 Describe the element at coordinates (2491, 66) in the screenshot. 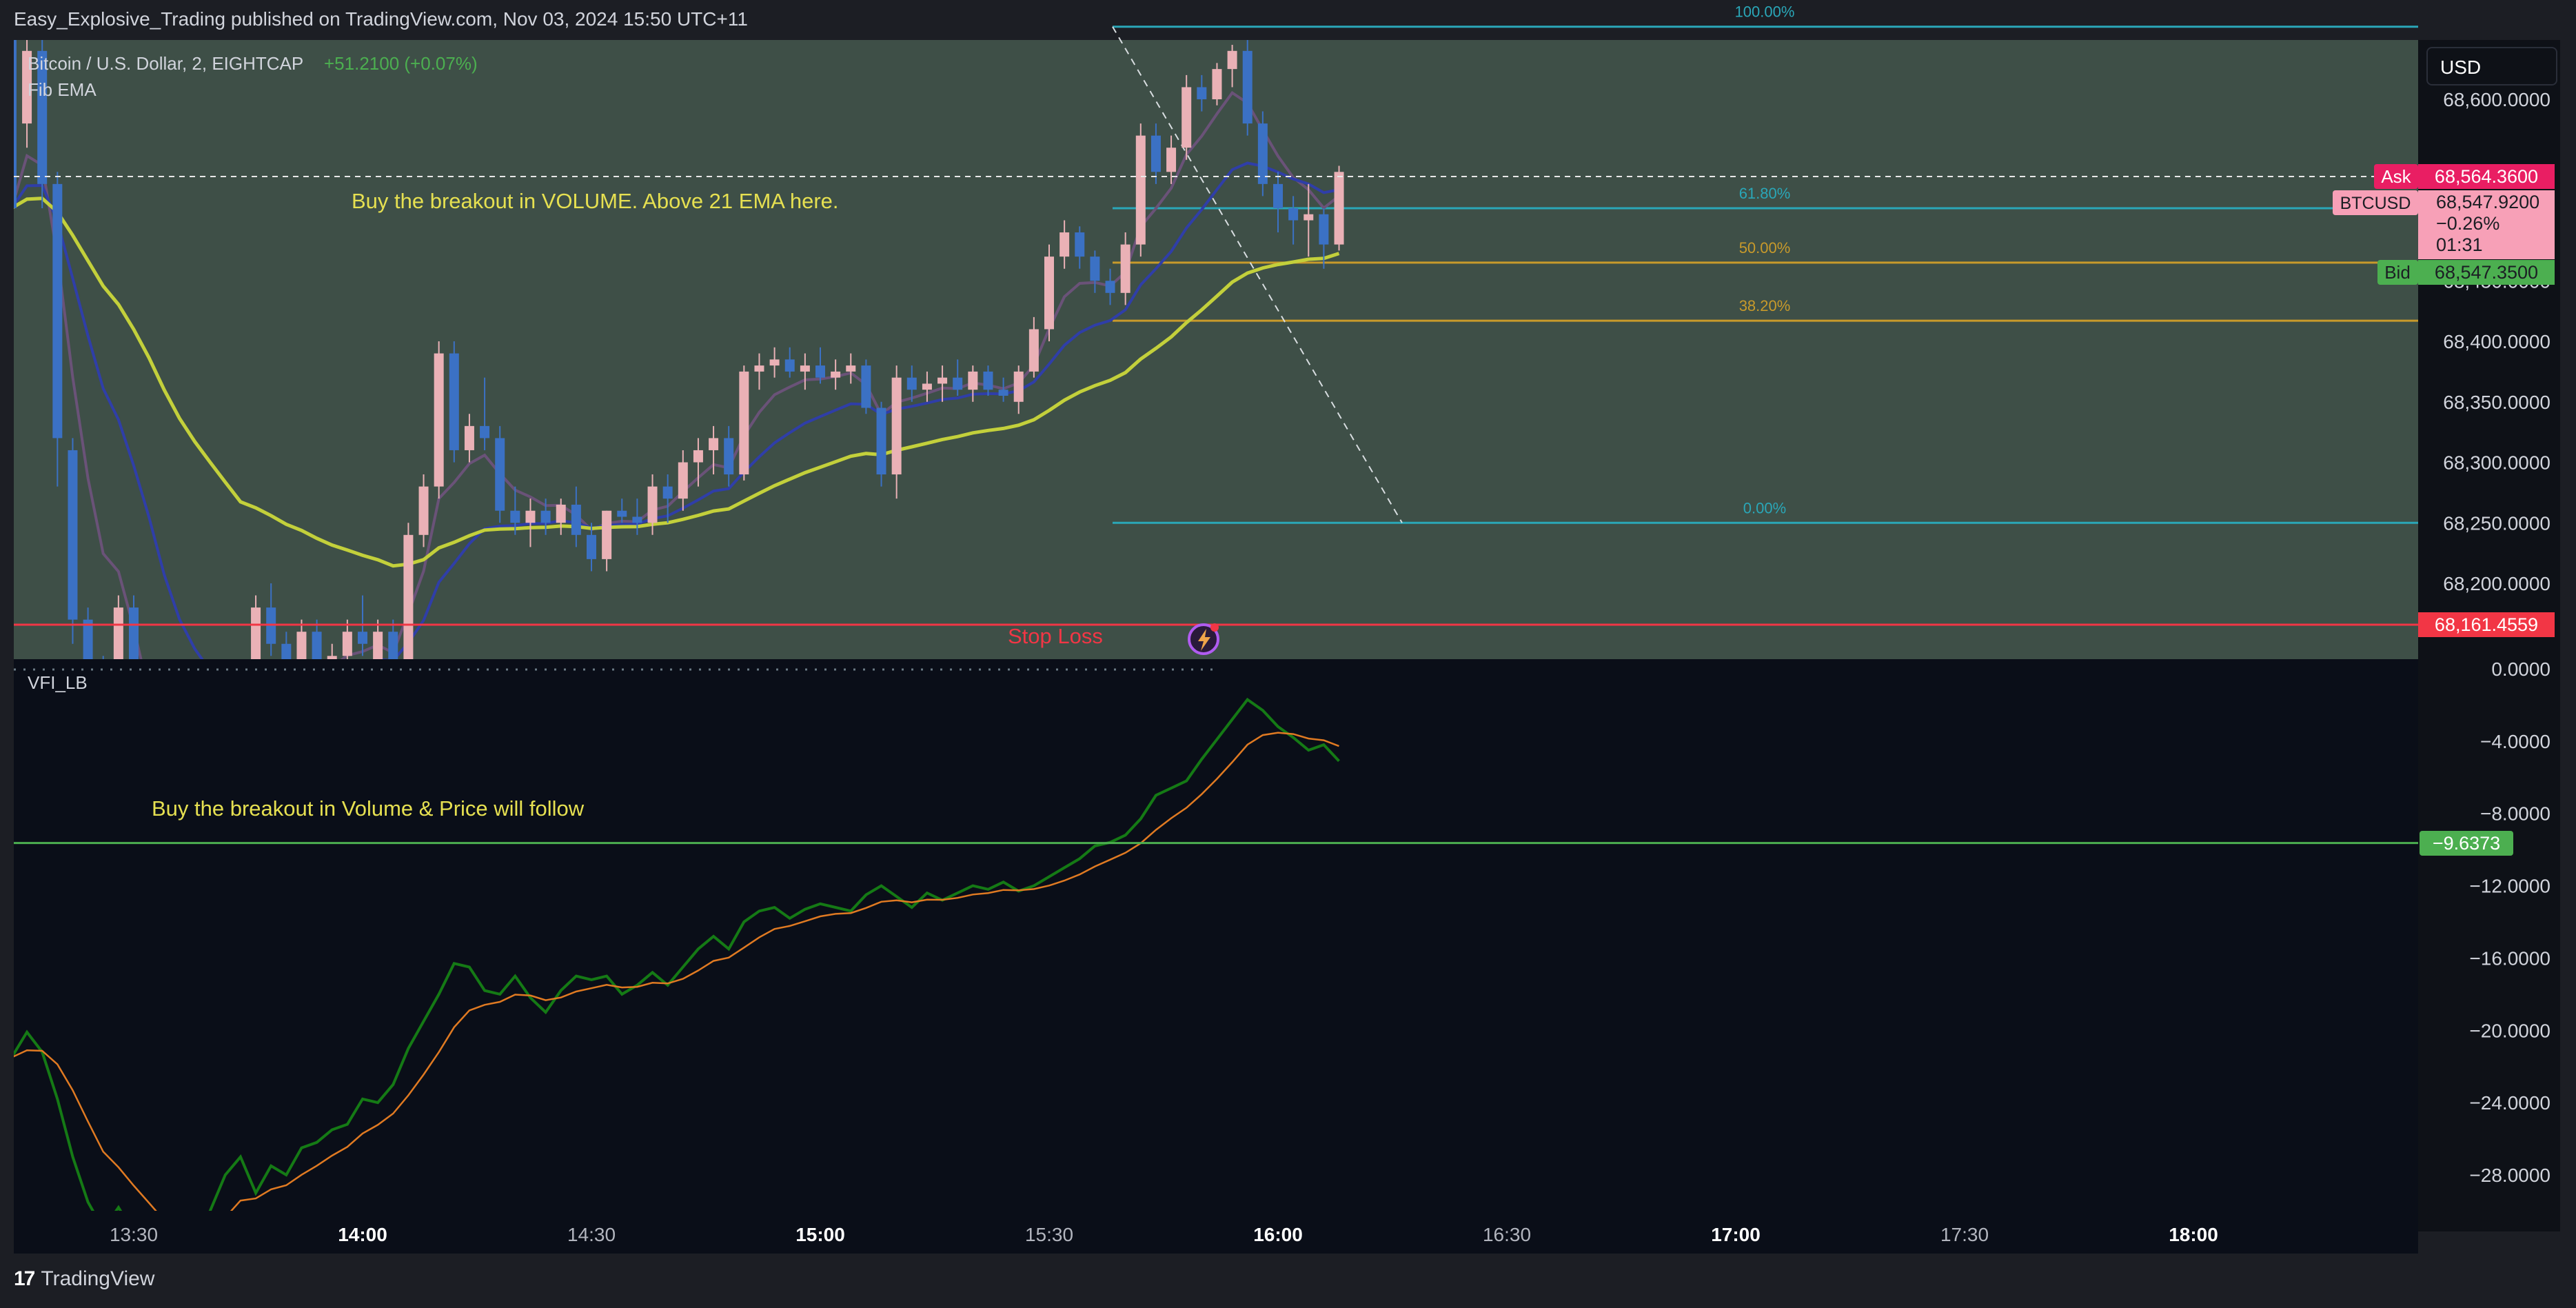

I see `currency-selector: USD` at that location.